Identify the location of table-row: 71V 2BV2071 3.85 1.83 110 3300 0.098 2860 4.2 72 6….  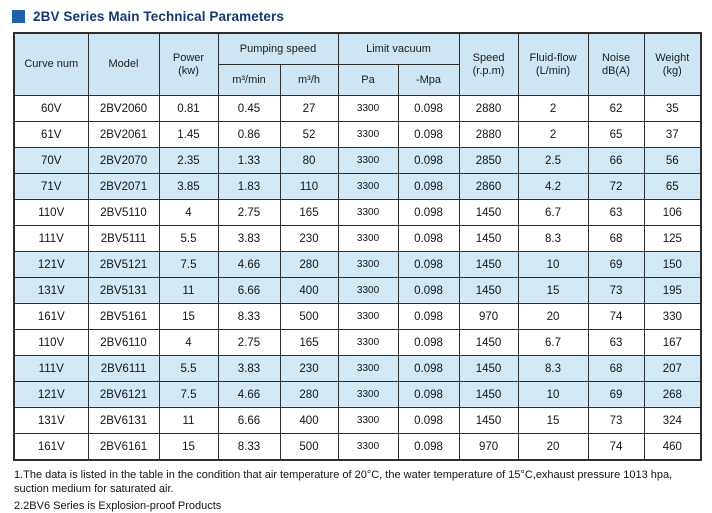
(357, 186).